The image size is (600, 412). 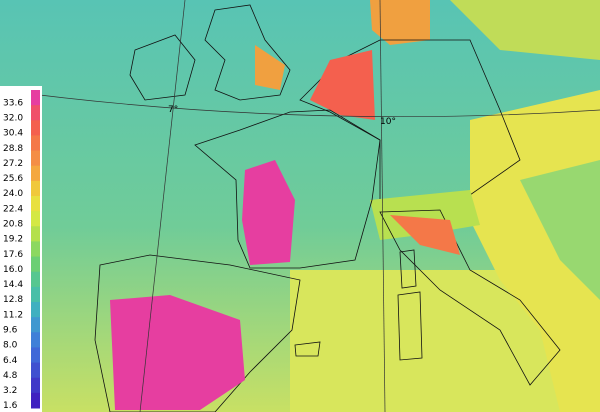 What do you see at coordinates (13, 240) in the screenshot?
I see `legend-label: 19.2` at bounding box center [13, 240].